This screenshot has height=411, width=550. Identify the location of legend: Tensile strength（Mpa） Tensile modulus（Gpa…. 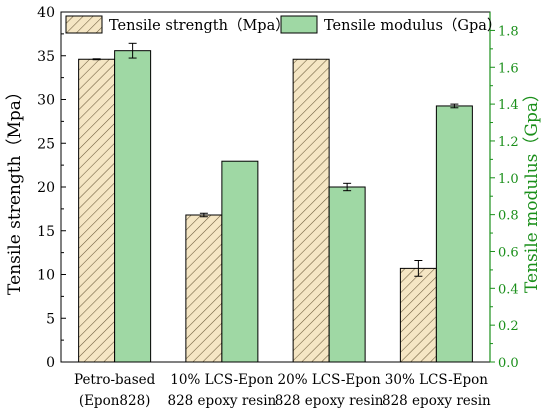
(283, 24).